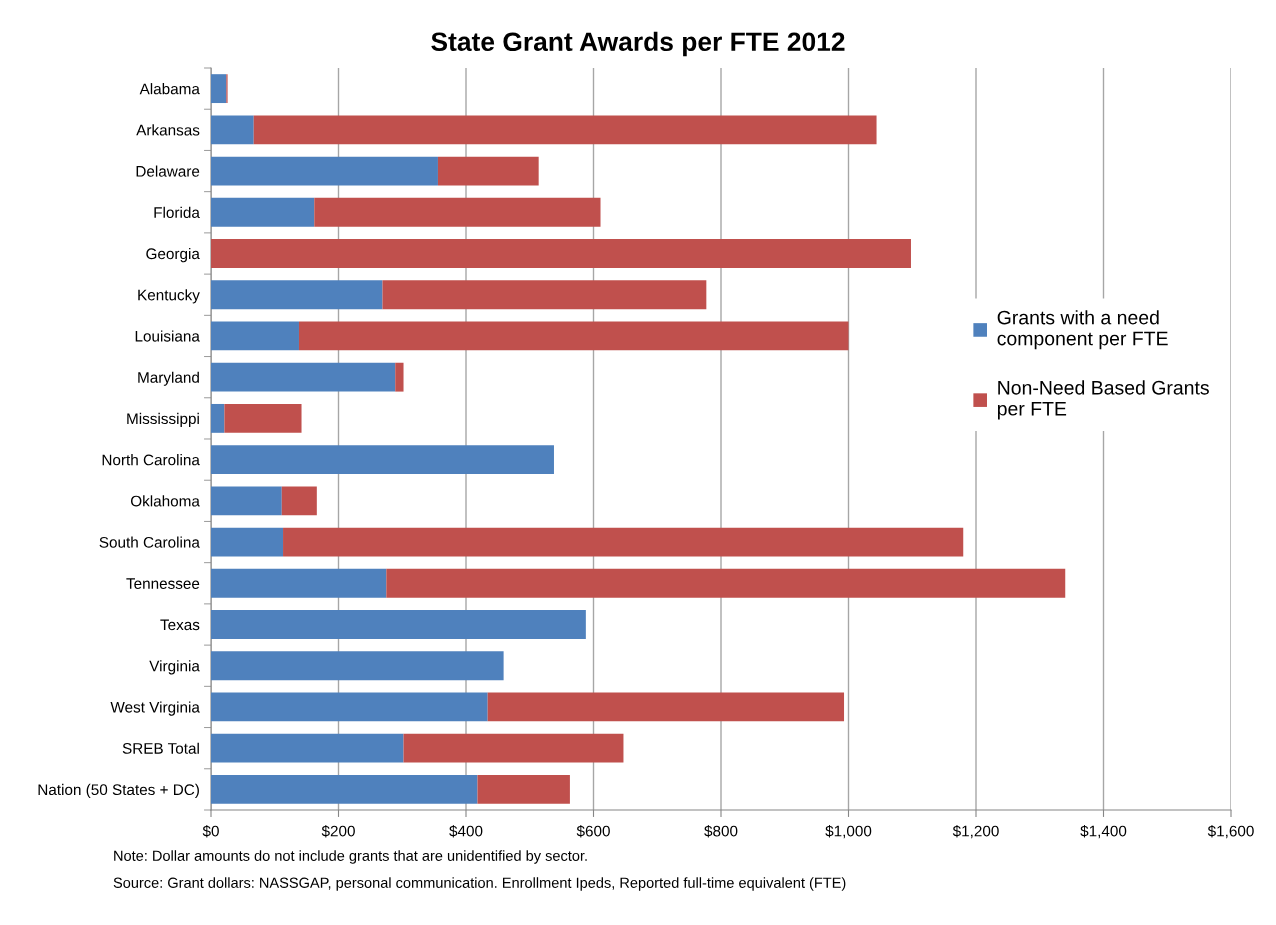  Describe the element at coordinates (593, 831) in the screenshot. I see `x-tick-label: $600` at that location.